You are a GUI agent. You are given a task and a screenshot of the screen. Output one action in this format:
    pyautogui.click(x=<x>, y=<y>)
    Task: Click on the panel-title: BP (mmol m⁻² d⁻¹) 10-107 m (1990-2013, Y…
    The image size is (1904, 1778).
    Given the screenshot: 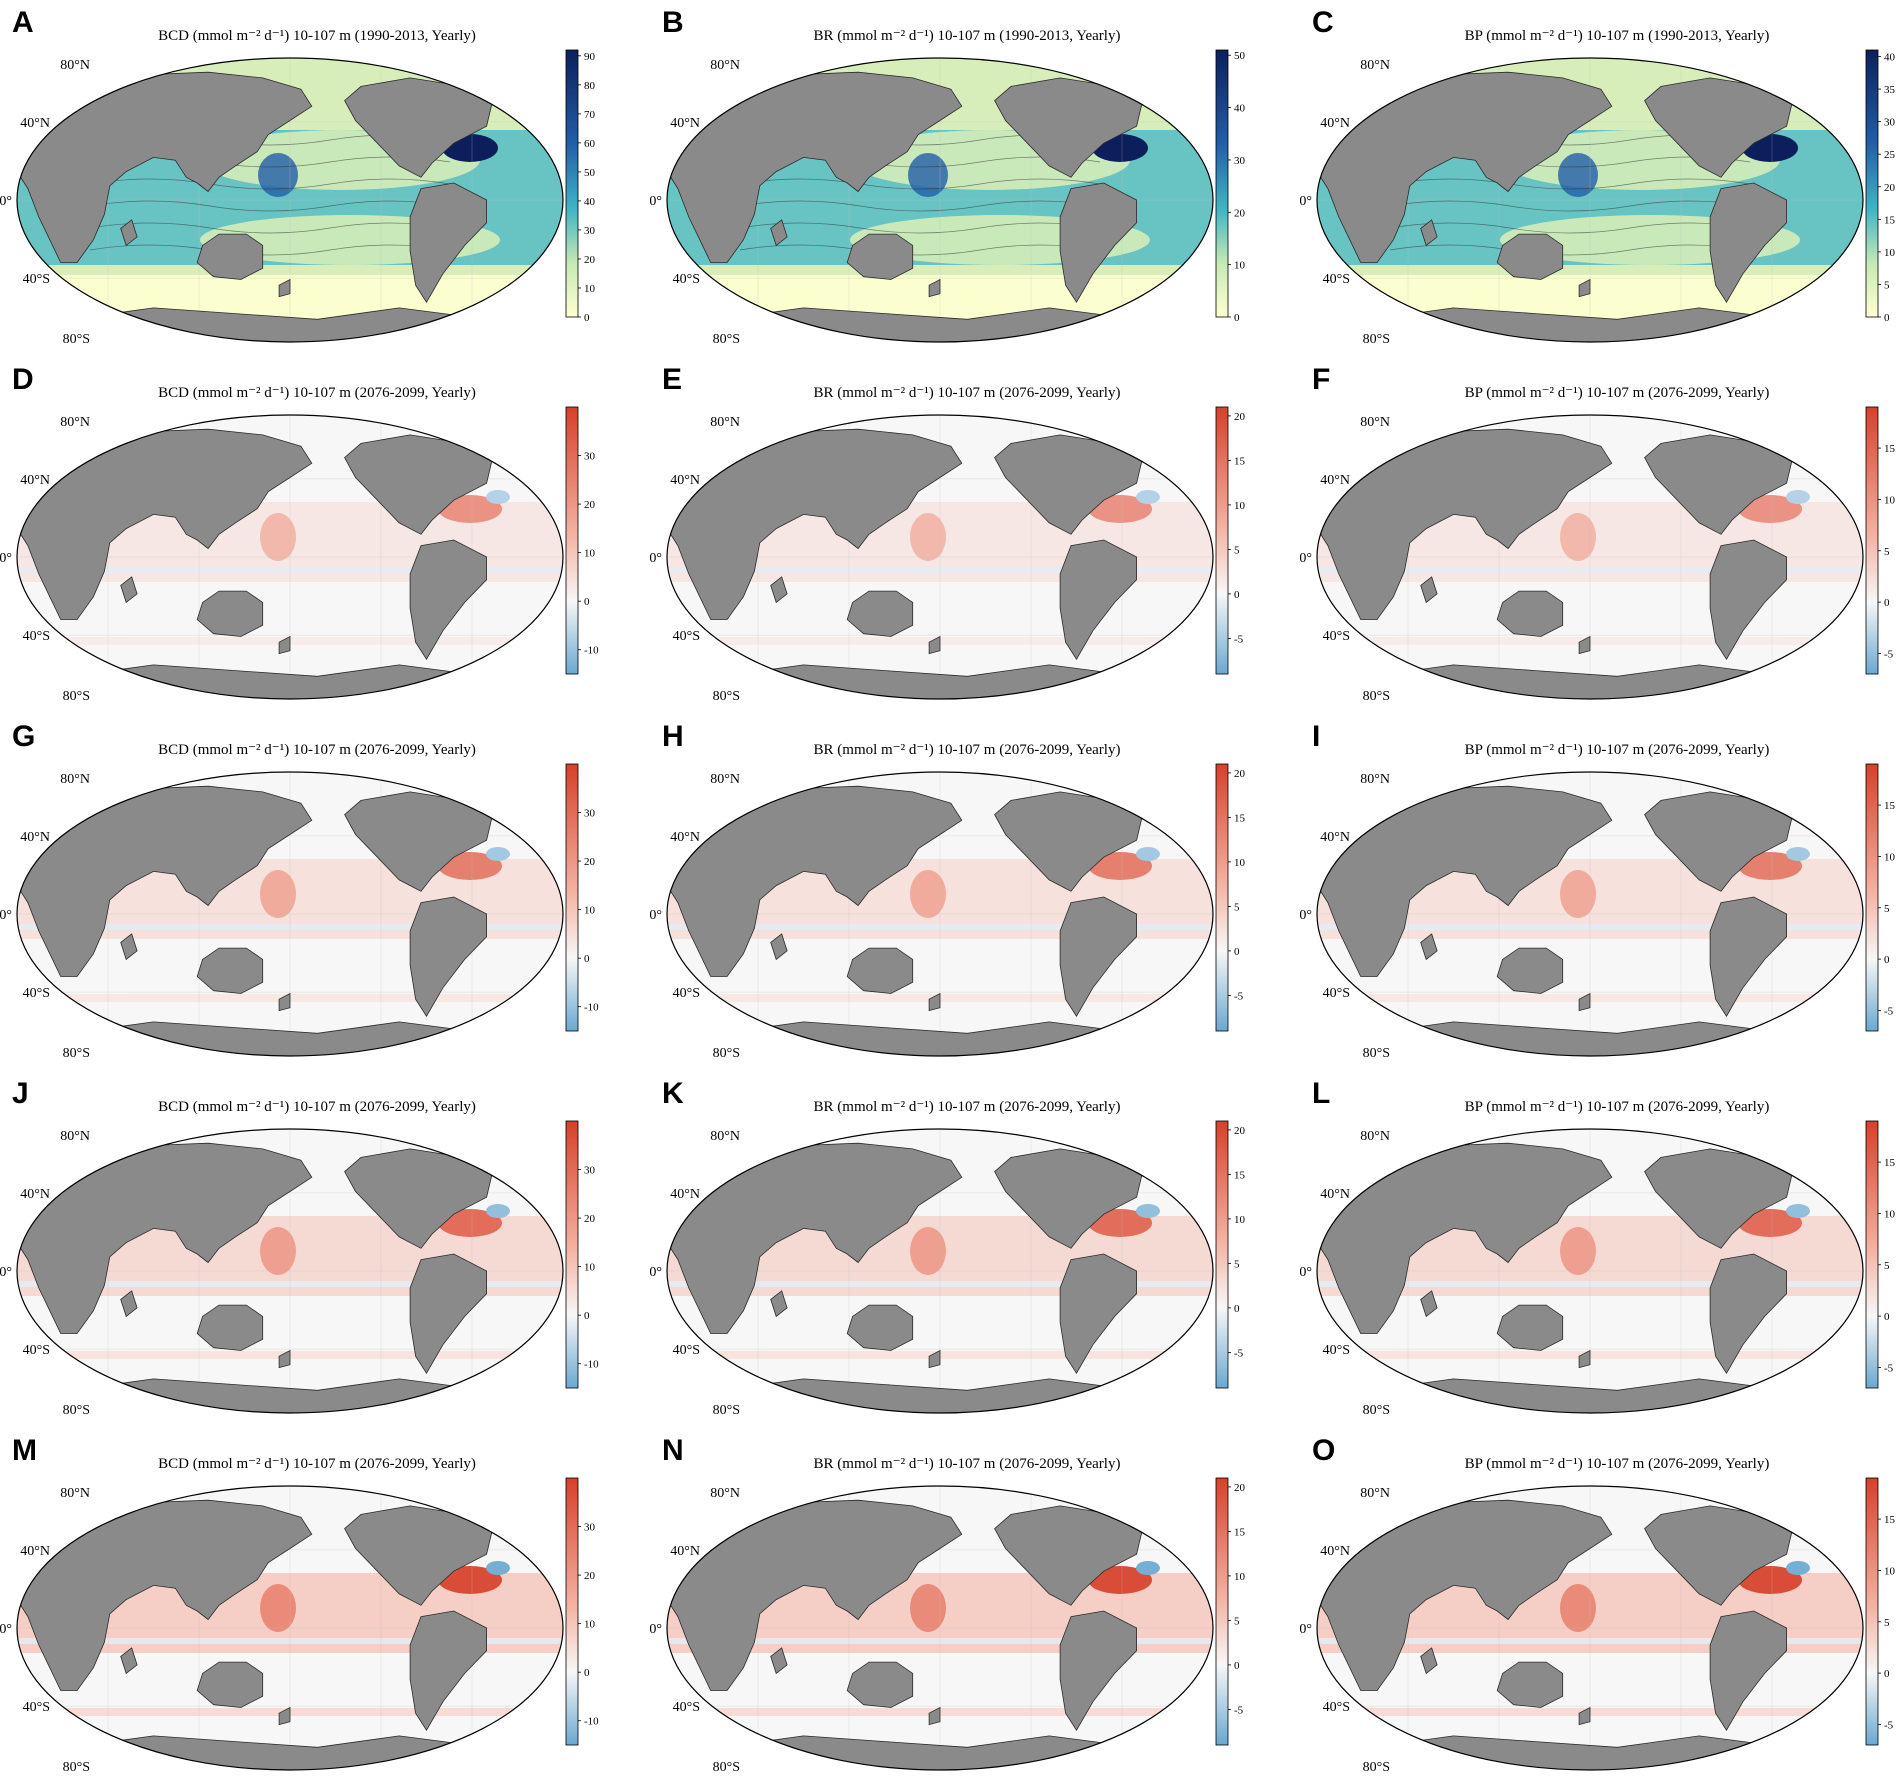 What is the action you would take?
    pyautogui.click(x=1617, y=36)
    